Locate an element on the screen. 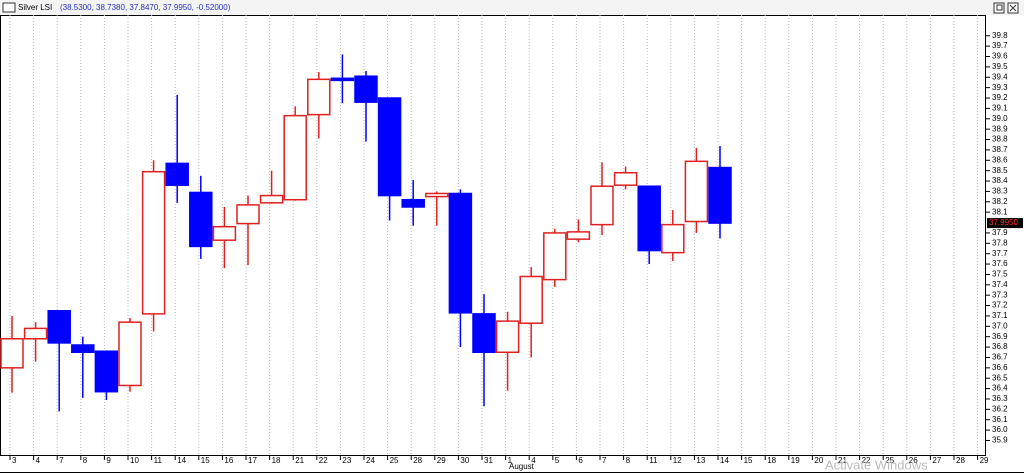  y-tick-label: 36.0 is located at coordinates (1000, 429).